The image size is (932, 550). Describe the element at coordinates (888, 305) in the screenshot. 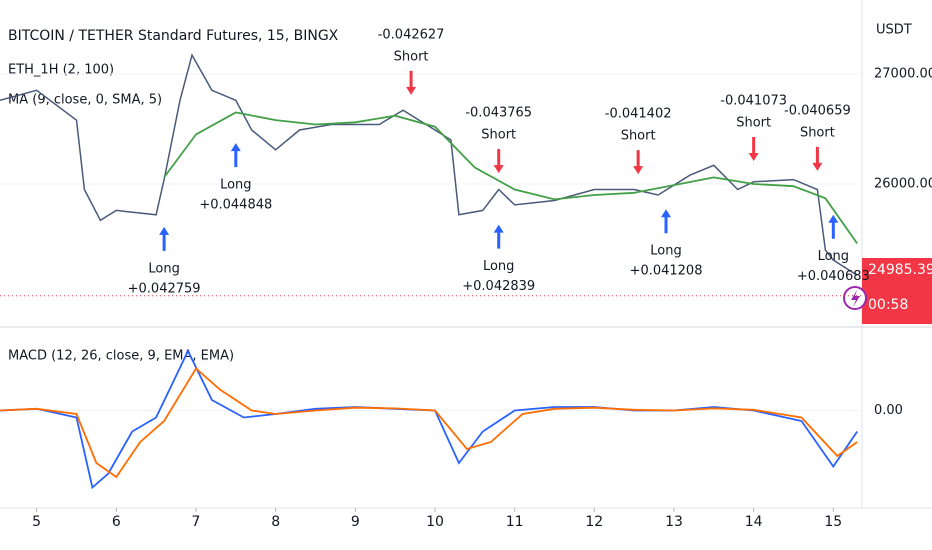

I see `countdown: 00:58` at that location.